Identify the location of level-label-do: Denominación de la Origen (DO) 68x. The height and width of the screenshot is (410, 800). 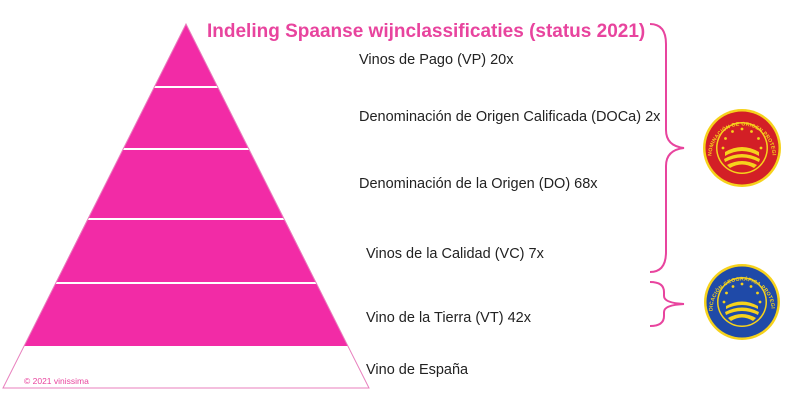
(478, 184).